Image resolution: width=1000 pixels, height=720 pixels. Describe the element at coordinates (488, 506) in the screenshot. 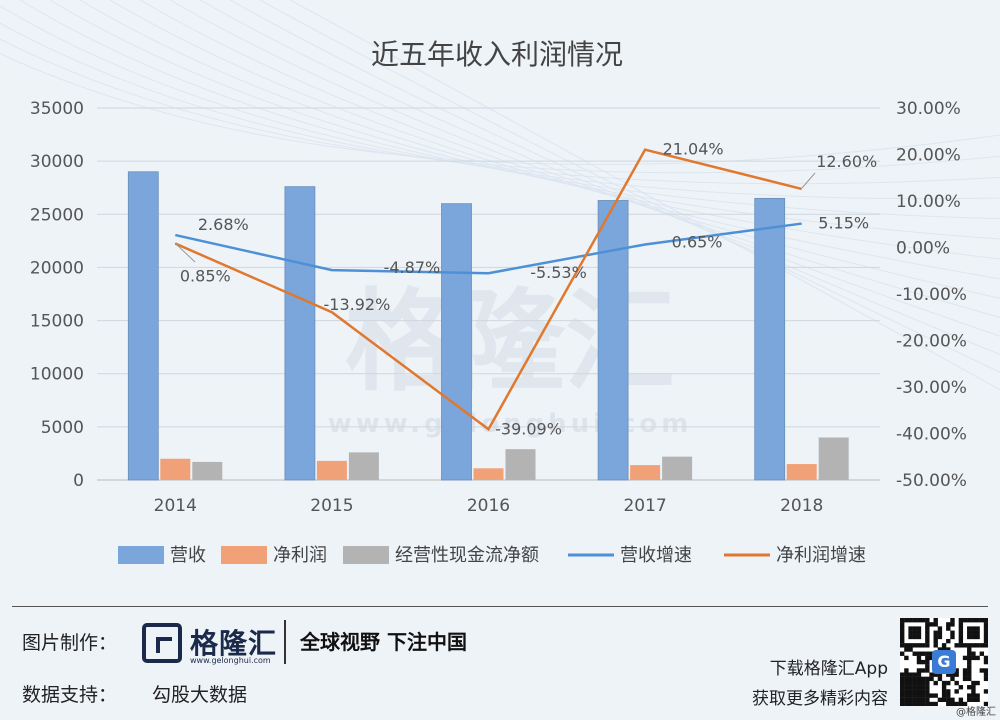

I see `x-tick-label: 2016` at that location.